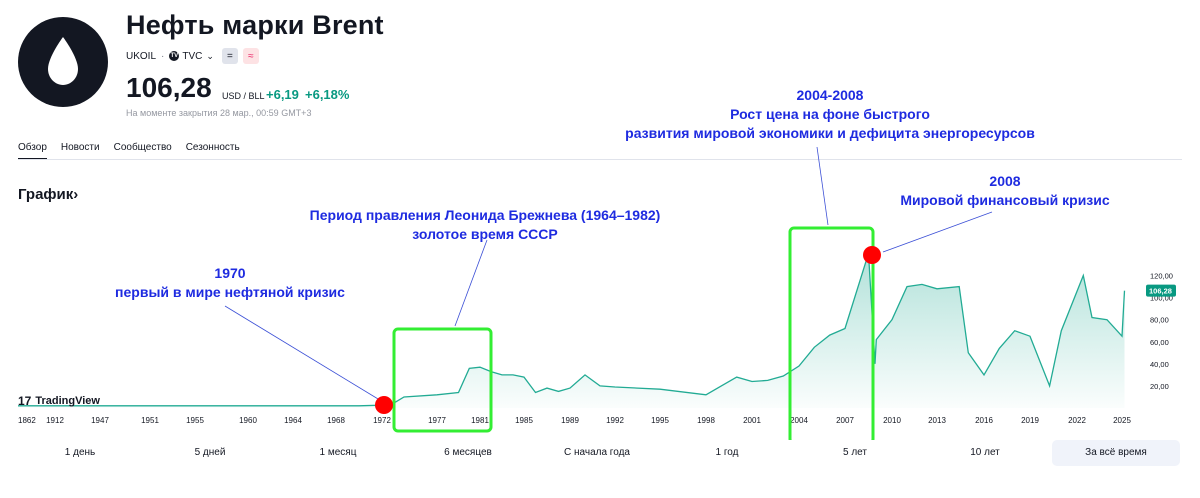  Describe the element at coordinates (752, 420) in the screenshot. I see `x-tick-label: 2001` at that location.